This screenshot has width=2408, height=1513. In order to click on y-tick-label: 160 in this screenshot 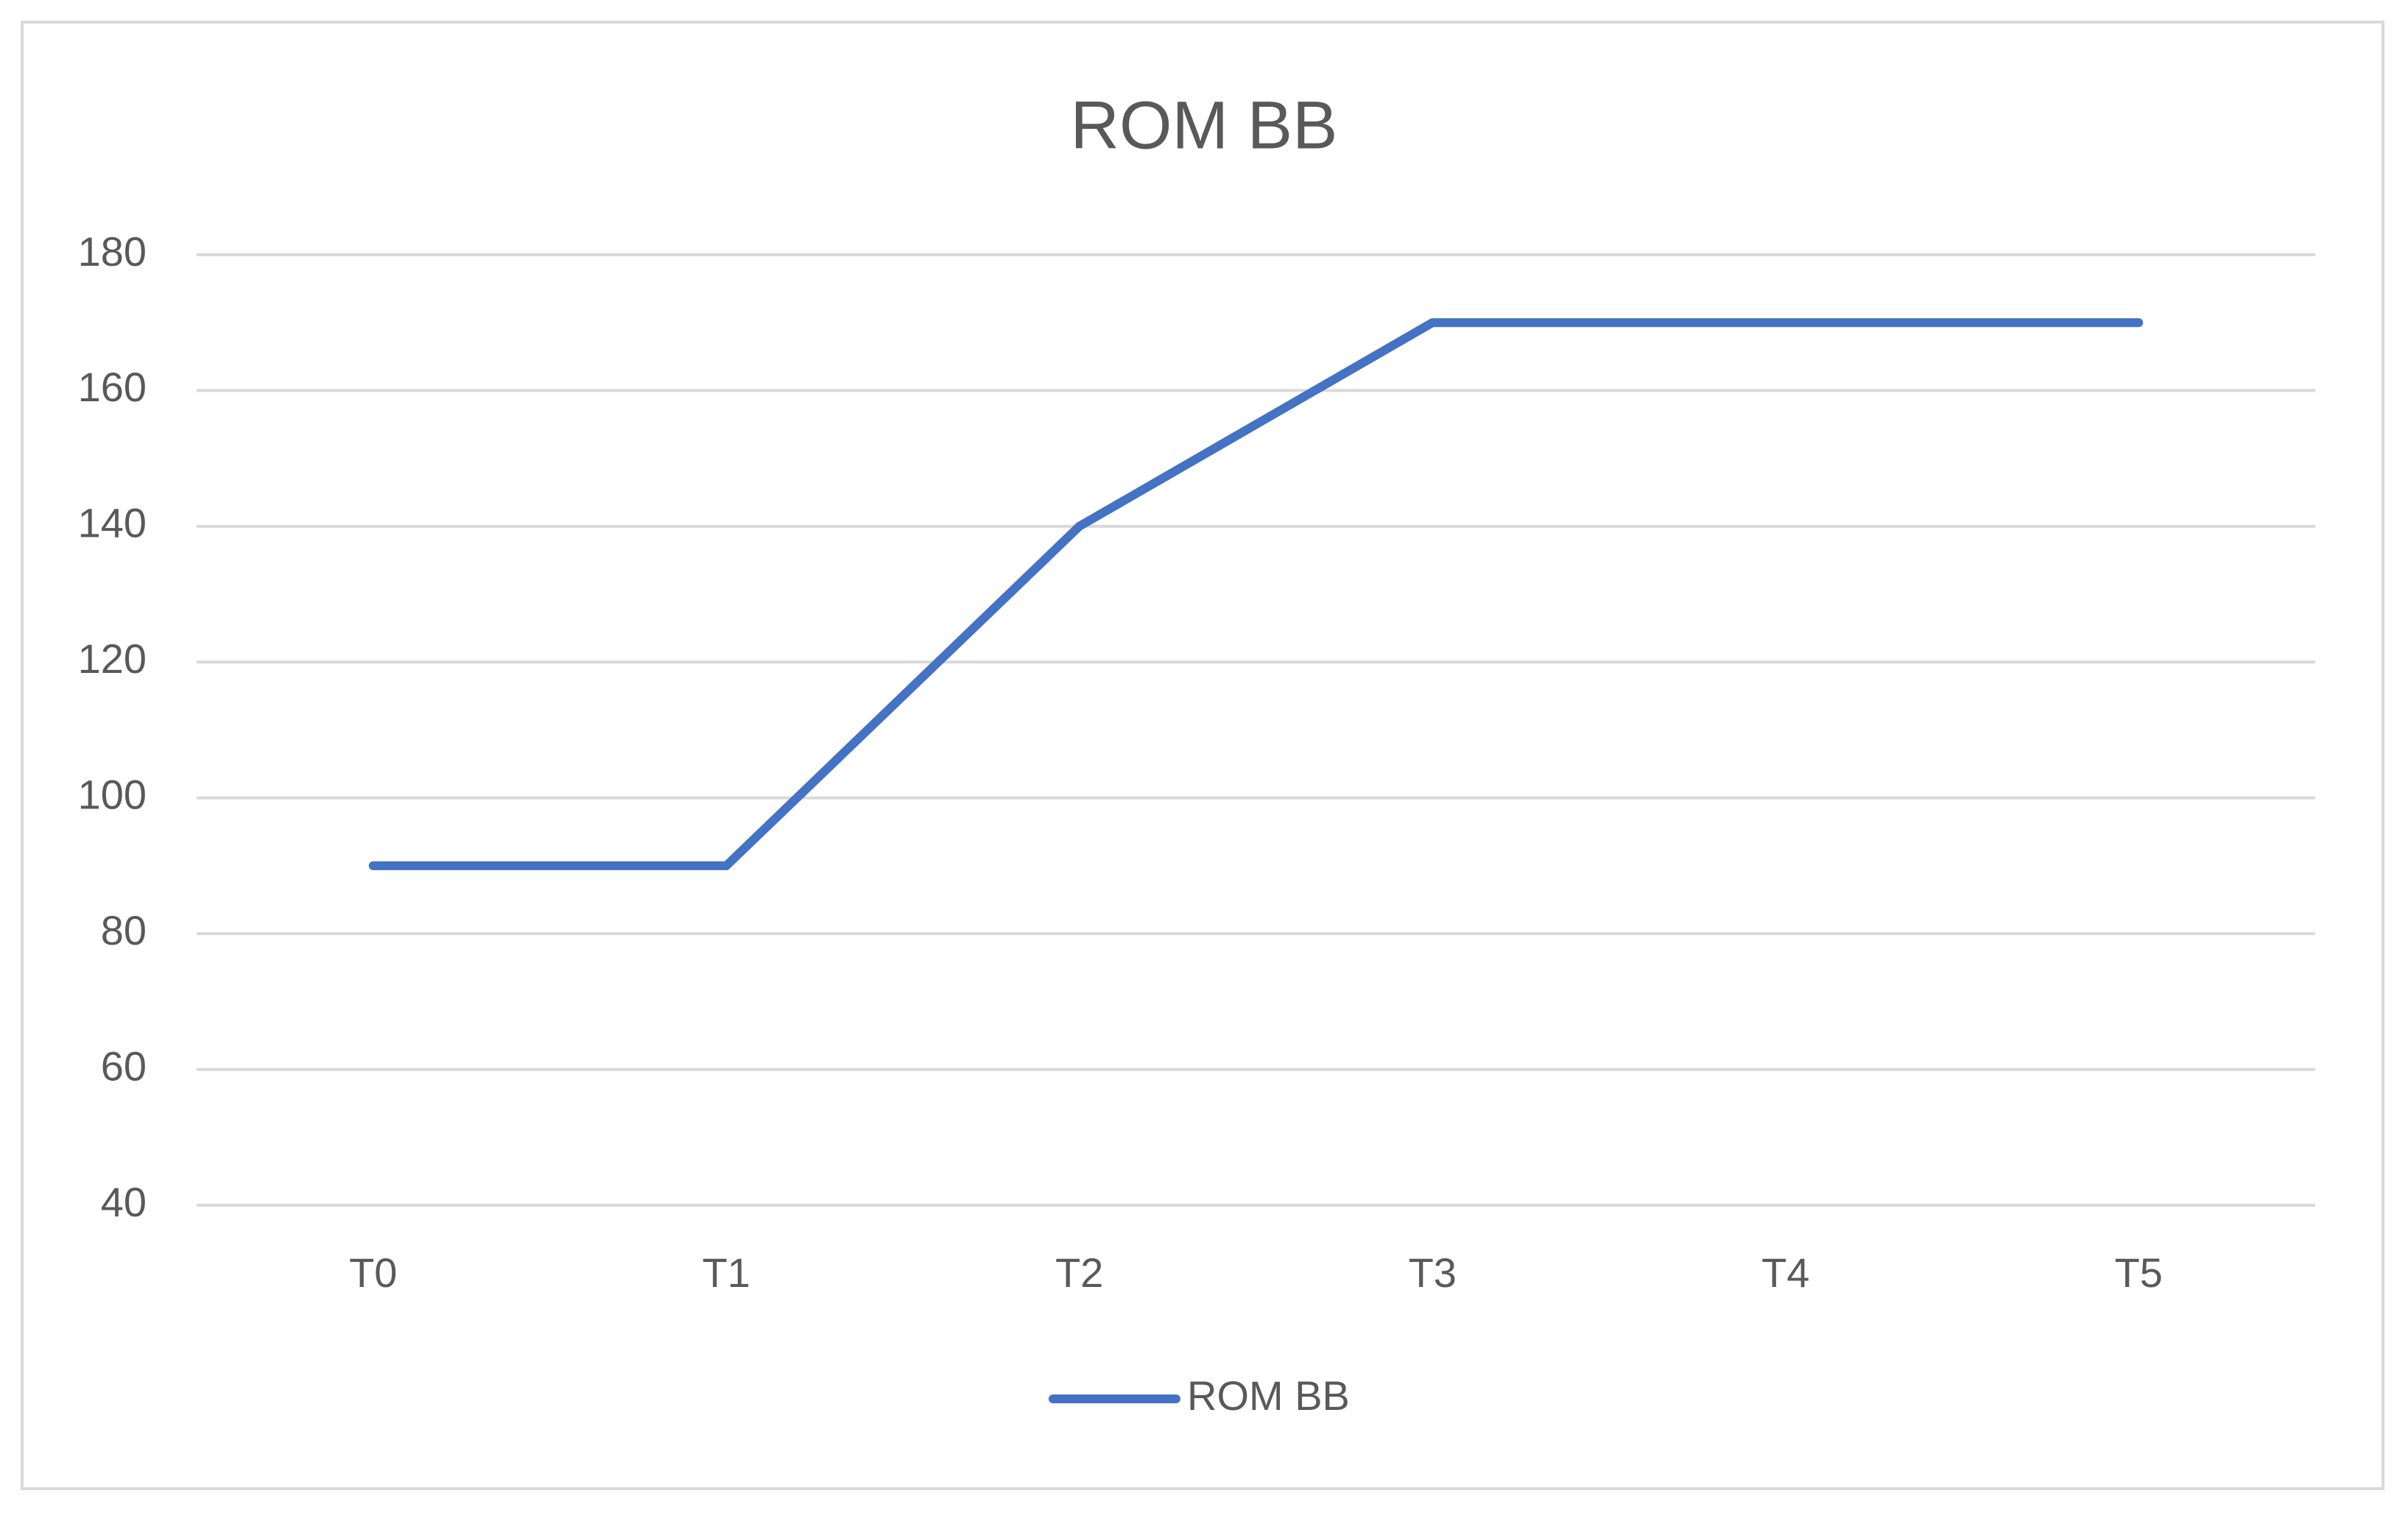, I will do `click(113, 387)`.